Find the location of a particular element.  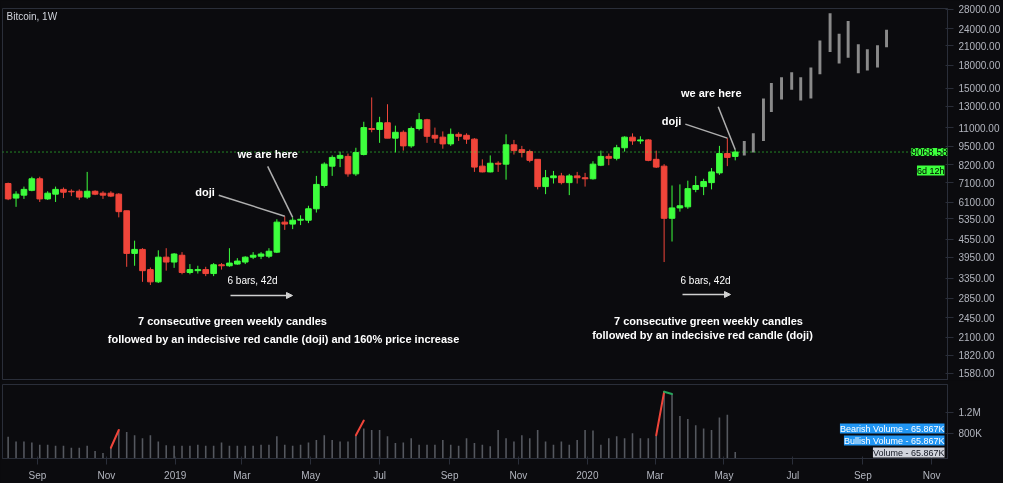

y-tick-label: 21000.00 is located at coordinates (979, 46).